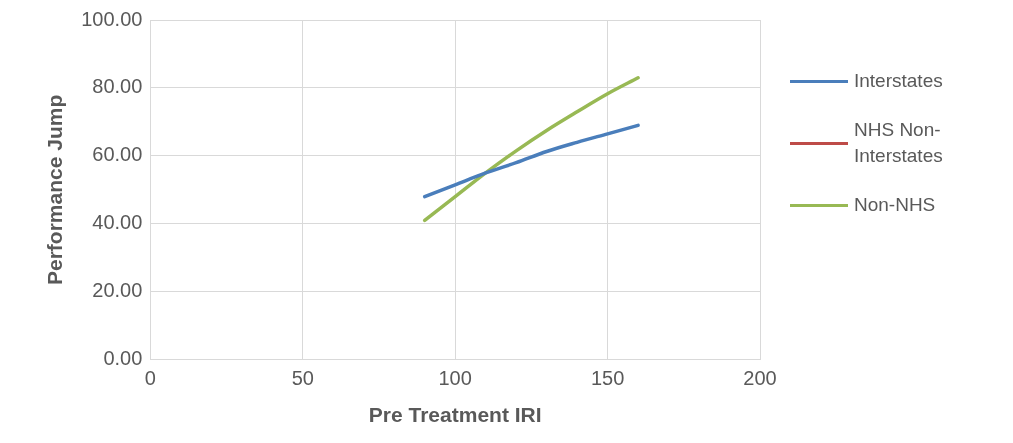  I want to click on y-tick-label: 60.00, so click(117, 154).